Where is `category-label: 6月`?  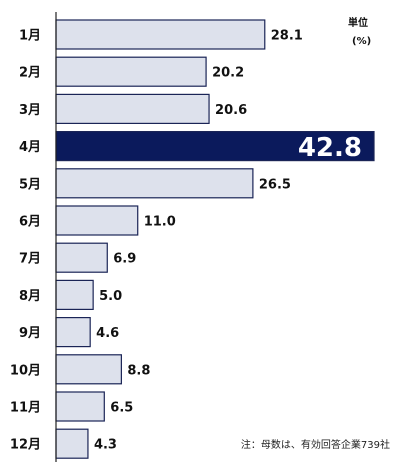 category-label: 6月 is located at coordinates (30, 222).